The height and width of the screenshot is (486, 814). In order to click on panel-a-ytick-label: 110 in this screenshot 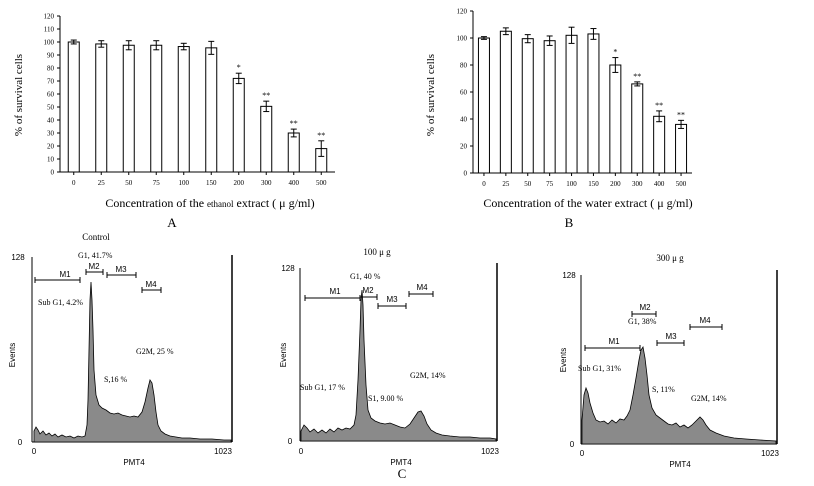, I will do `click(49, 30)`.